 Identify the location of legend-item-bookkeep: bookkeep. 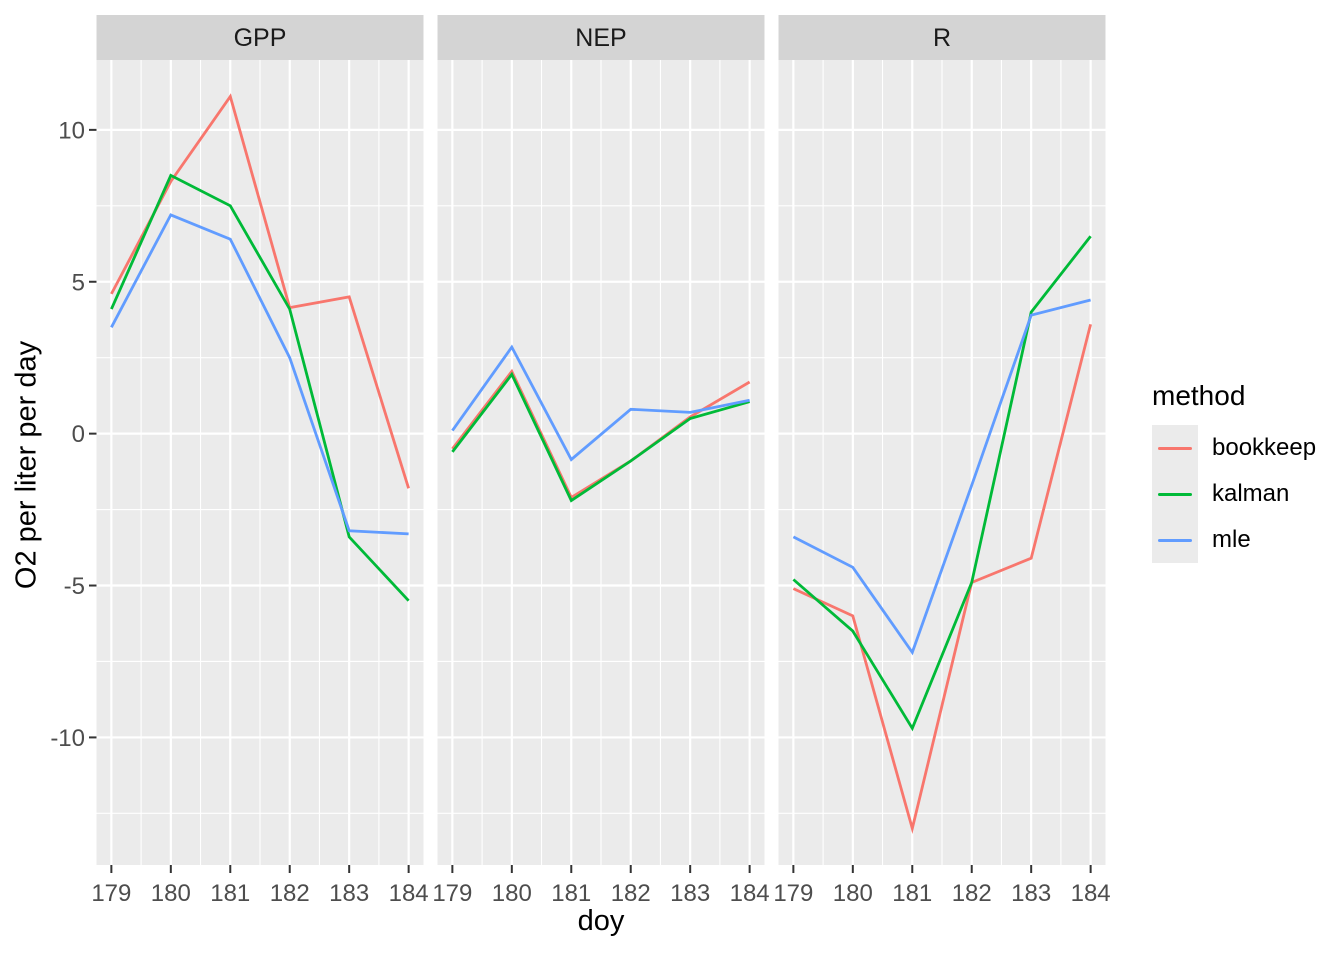
(1234, 448).